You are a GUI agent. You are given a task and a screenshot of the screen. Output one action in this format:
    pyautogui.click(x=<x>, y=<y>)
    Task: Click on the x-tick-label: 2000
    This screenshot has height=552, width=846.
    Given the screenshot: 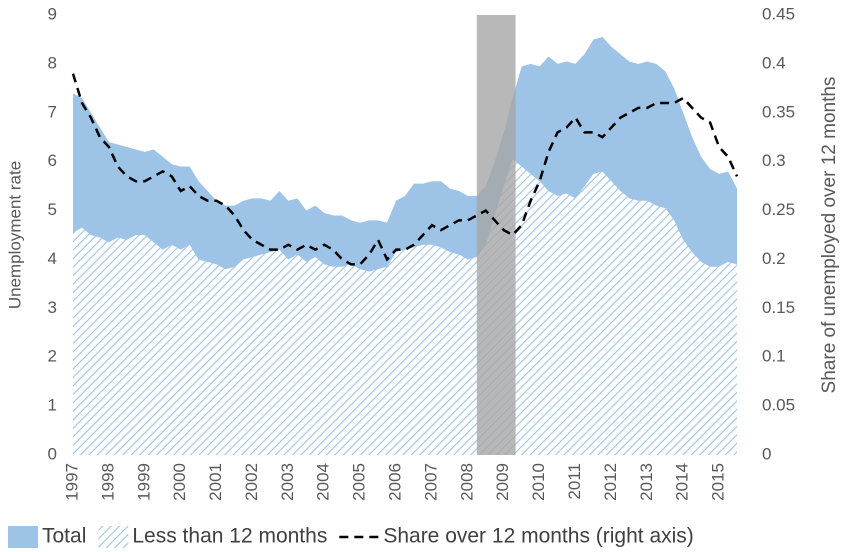 What is the action you would take?
    pyautogui.click(x=179, y=482)
    